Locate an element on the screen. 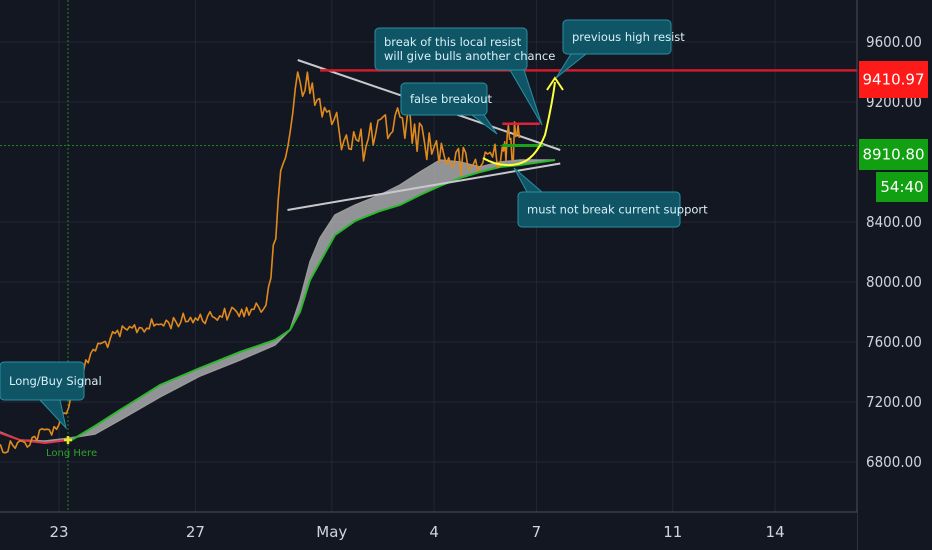 The height and width of the screenshot is (550, 932). note-false-breakout-text: false breakout is located at coordinates (451, 99).